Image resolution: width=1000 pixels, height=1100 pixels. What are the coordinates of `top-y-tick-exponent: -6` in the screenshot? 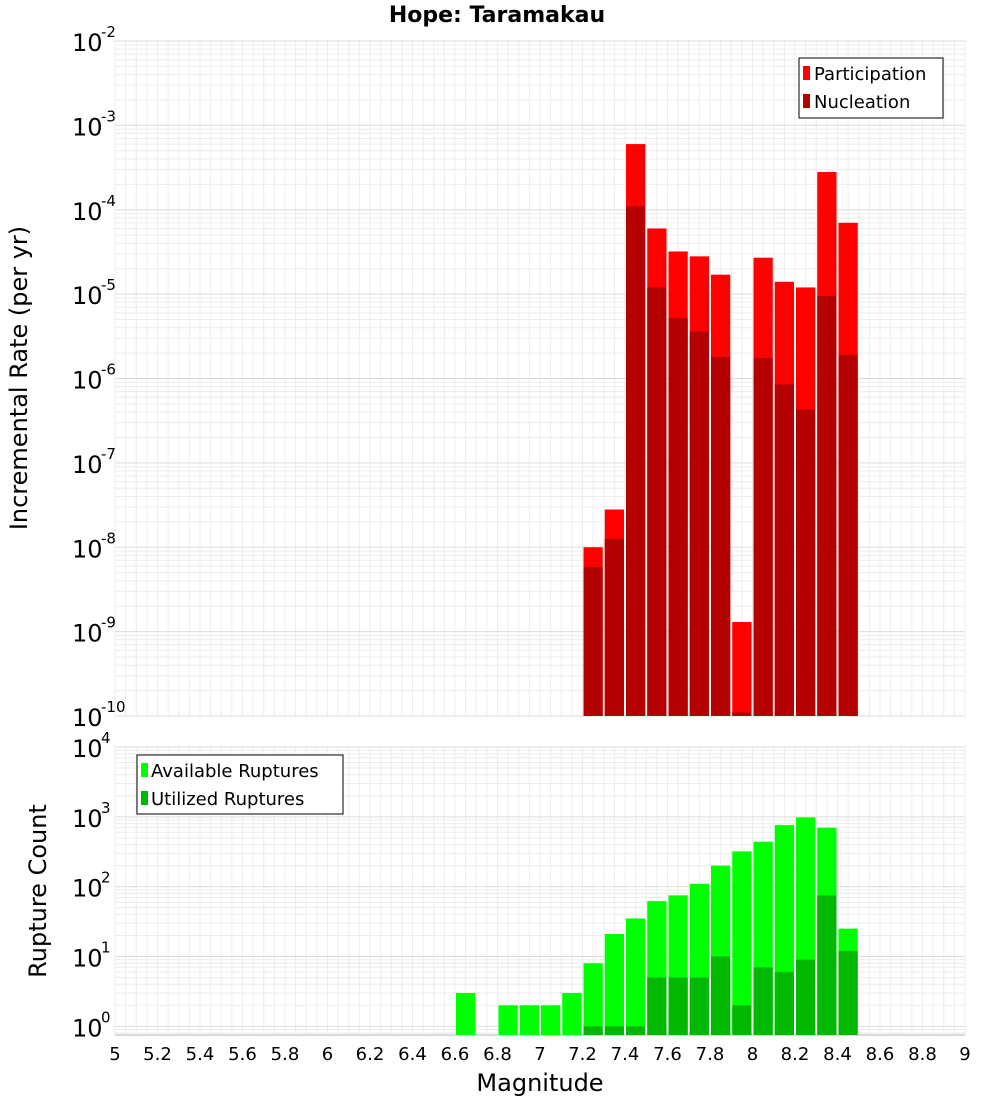 It's located at (108, 370).